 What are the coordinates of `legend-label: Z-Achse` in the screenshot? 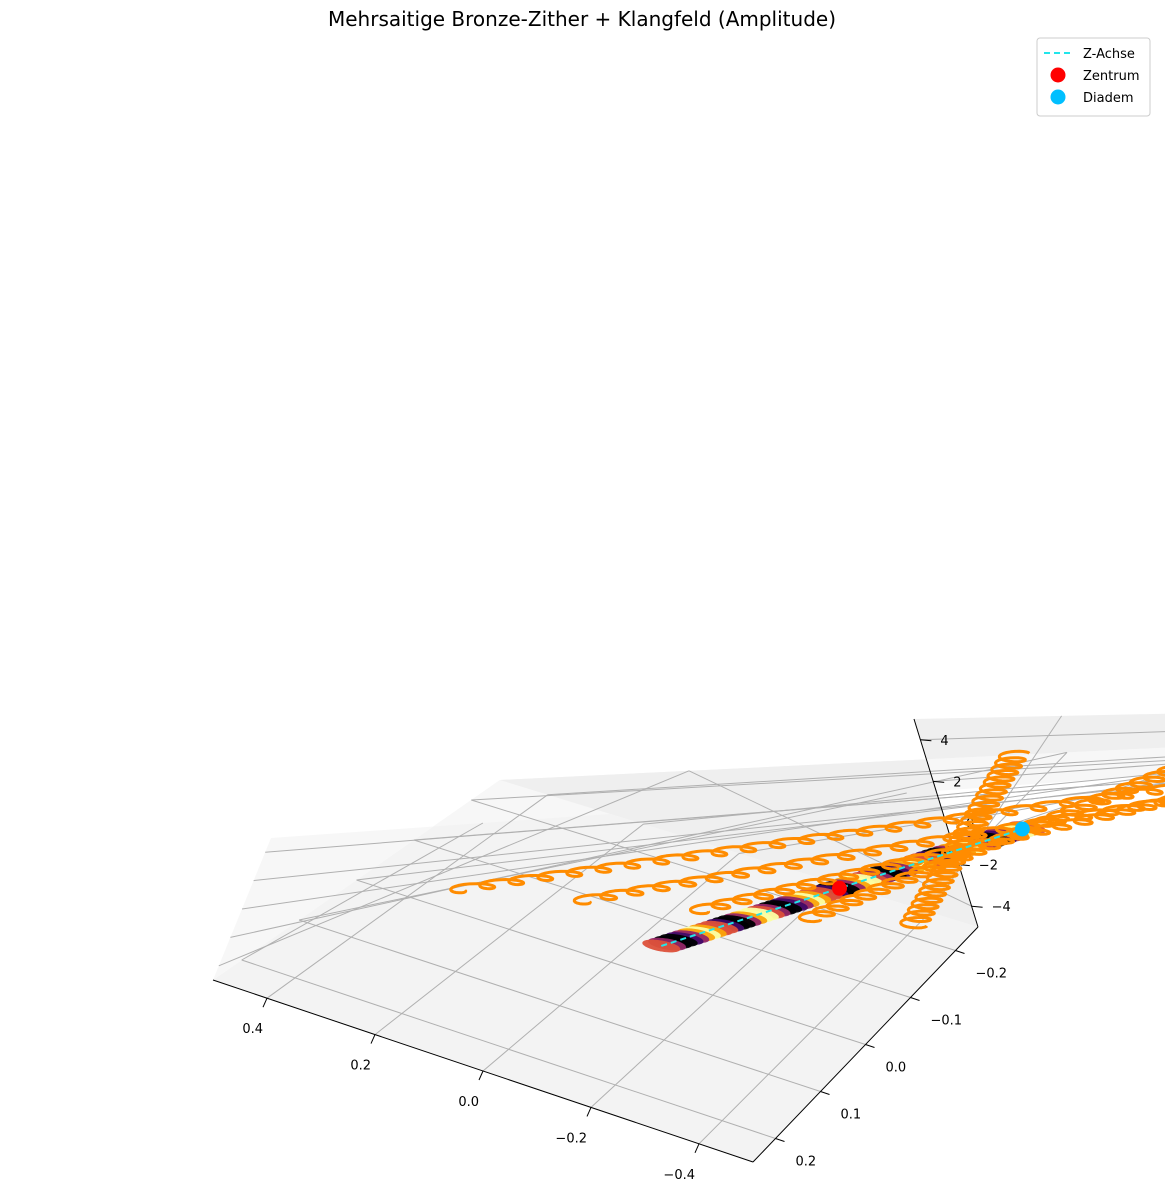 It's located at (1109, 54).